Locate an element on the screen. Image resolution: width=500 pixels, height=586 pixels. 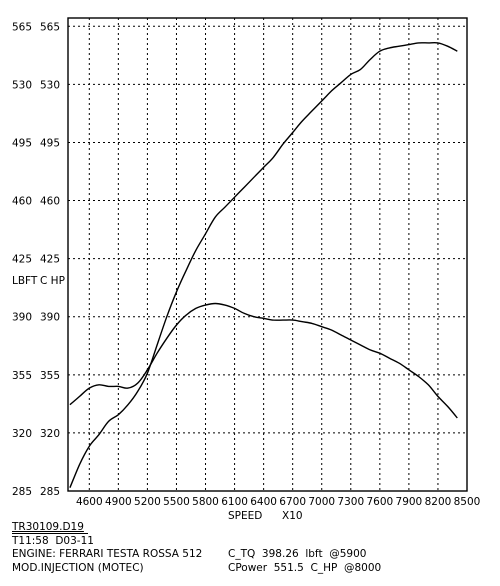
y-tick-label-right: 460 is located at coordinates (50, 202).